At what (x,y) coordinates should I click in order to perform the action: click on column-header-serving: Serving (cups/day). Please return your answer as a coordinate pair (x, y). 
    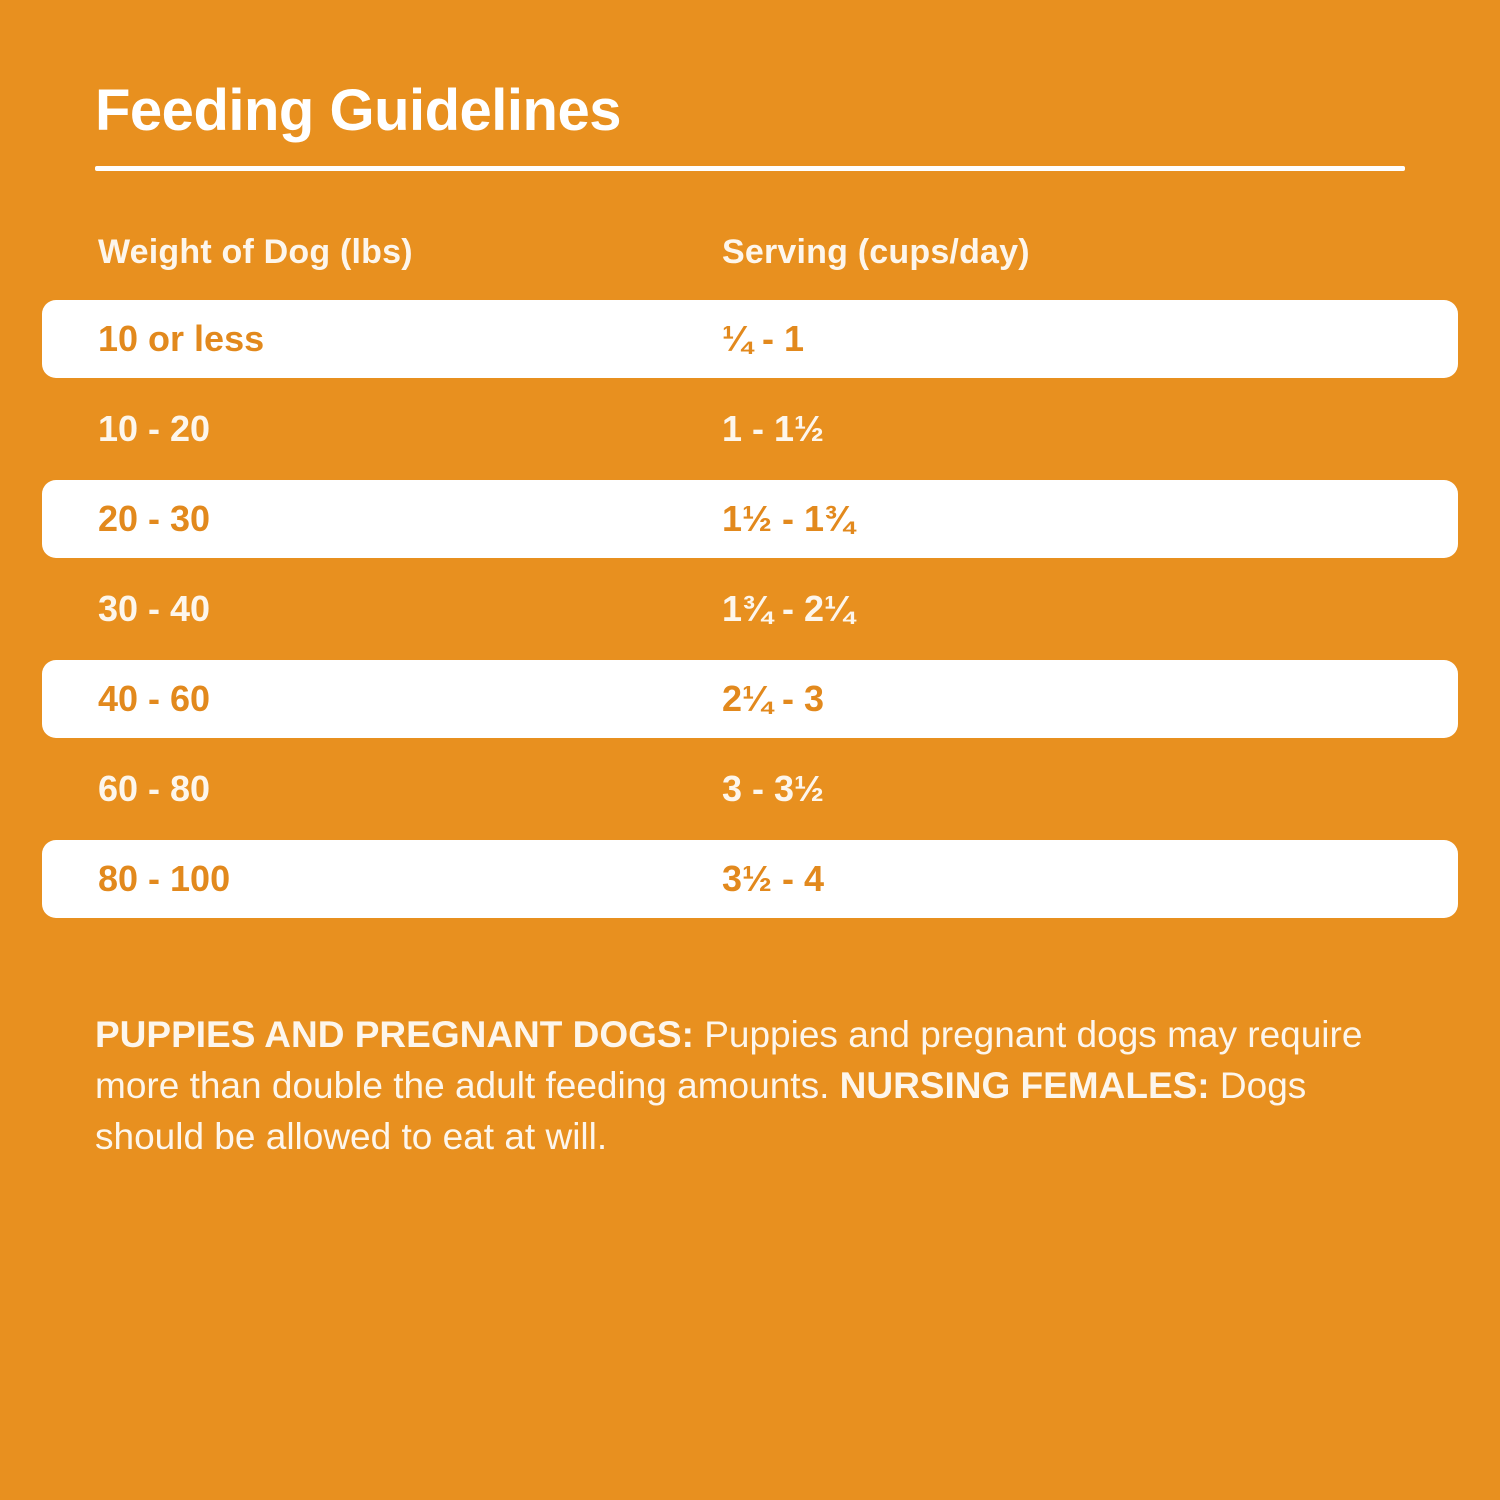
    Looking at the image, I should click on (876, 251).